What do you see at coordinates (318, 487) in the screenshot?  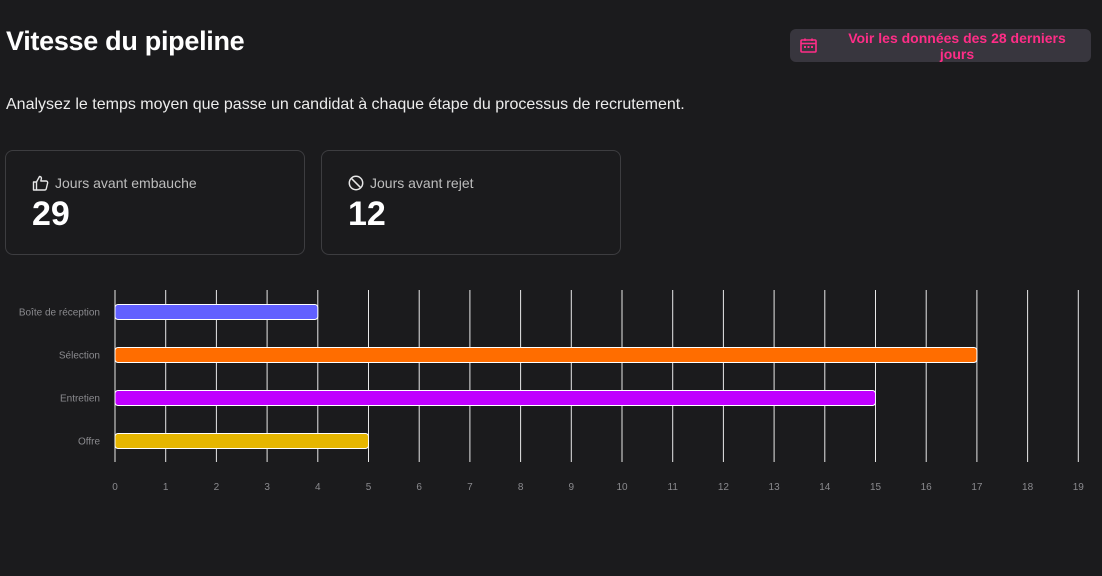 I see `x-tick-label: 4` at bounding box center [318, 487].